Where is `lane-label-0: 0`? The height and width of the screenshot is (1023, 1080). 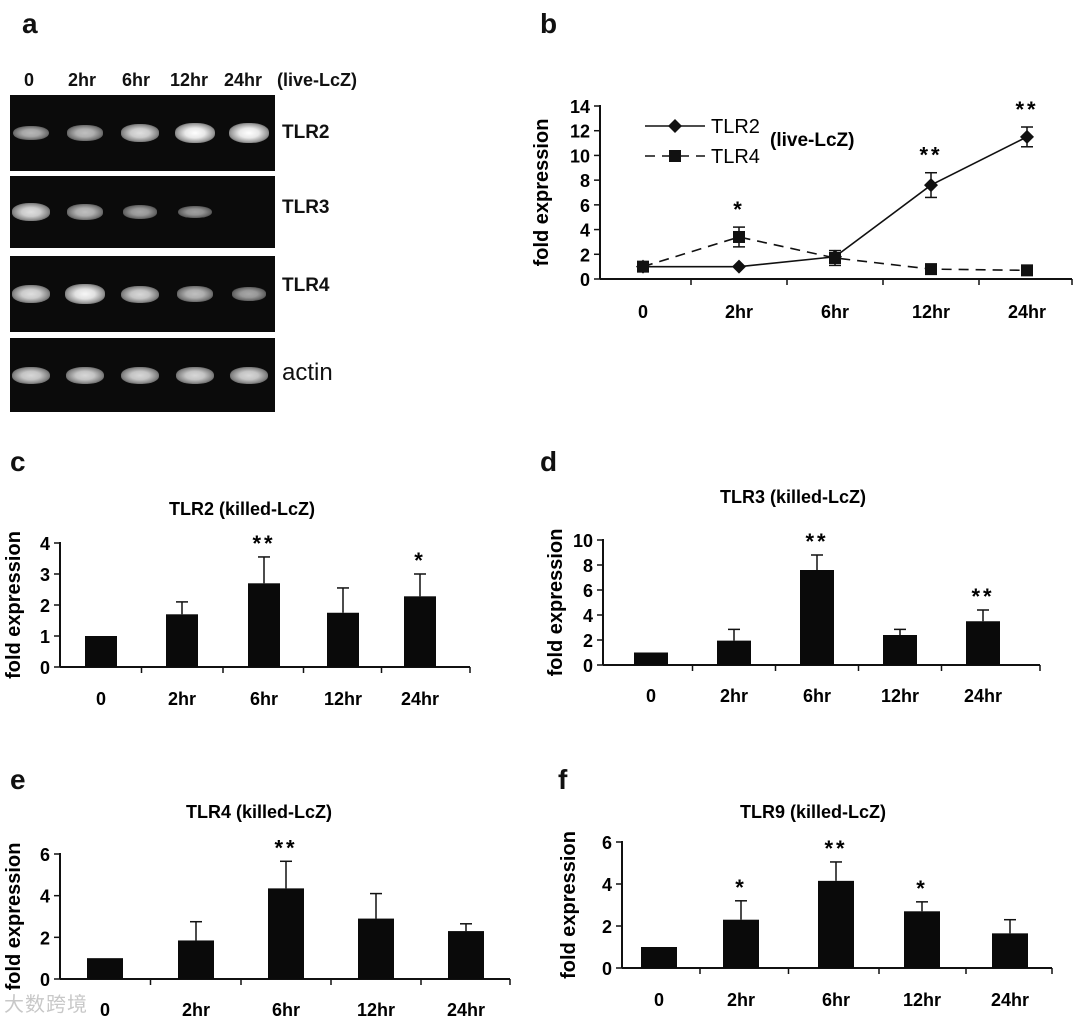 lane-label-0: 0 is located at coordinates (29, 80).